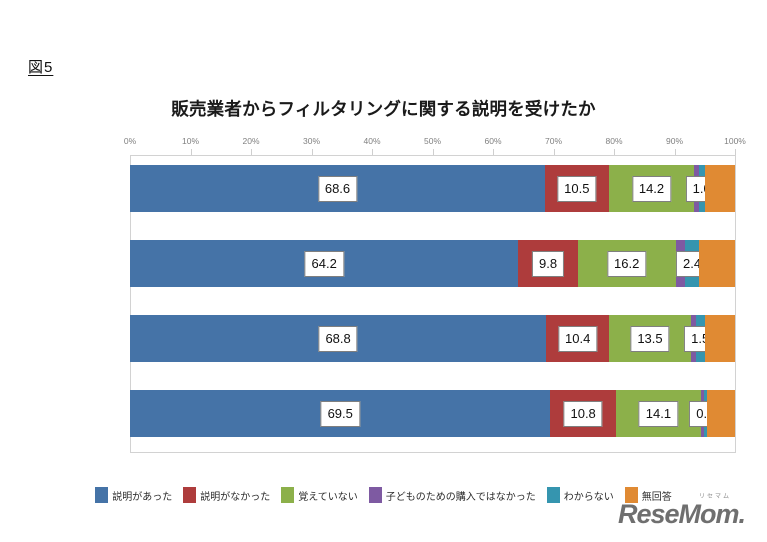  I want to click on legend-item: 説明があった, so click(133, 495).